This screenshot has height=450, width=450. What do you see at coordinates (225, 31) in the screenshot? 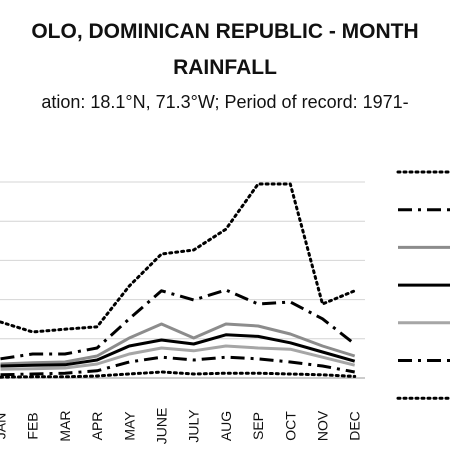
I see `chart-title-line1: OLO, DOMINICAN REPUBLIC - MONTH` at bounding box center [225, 31].